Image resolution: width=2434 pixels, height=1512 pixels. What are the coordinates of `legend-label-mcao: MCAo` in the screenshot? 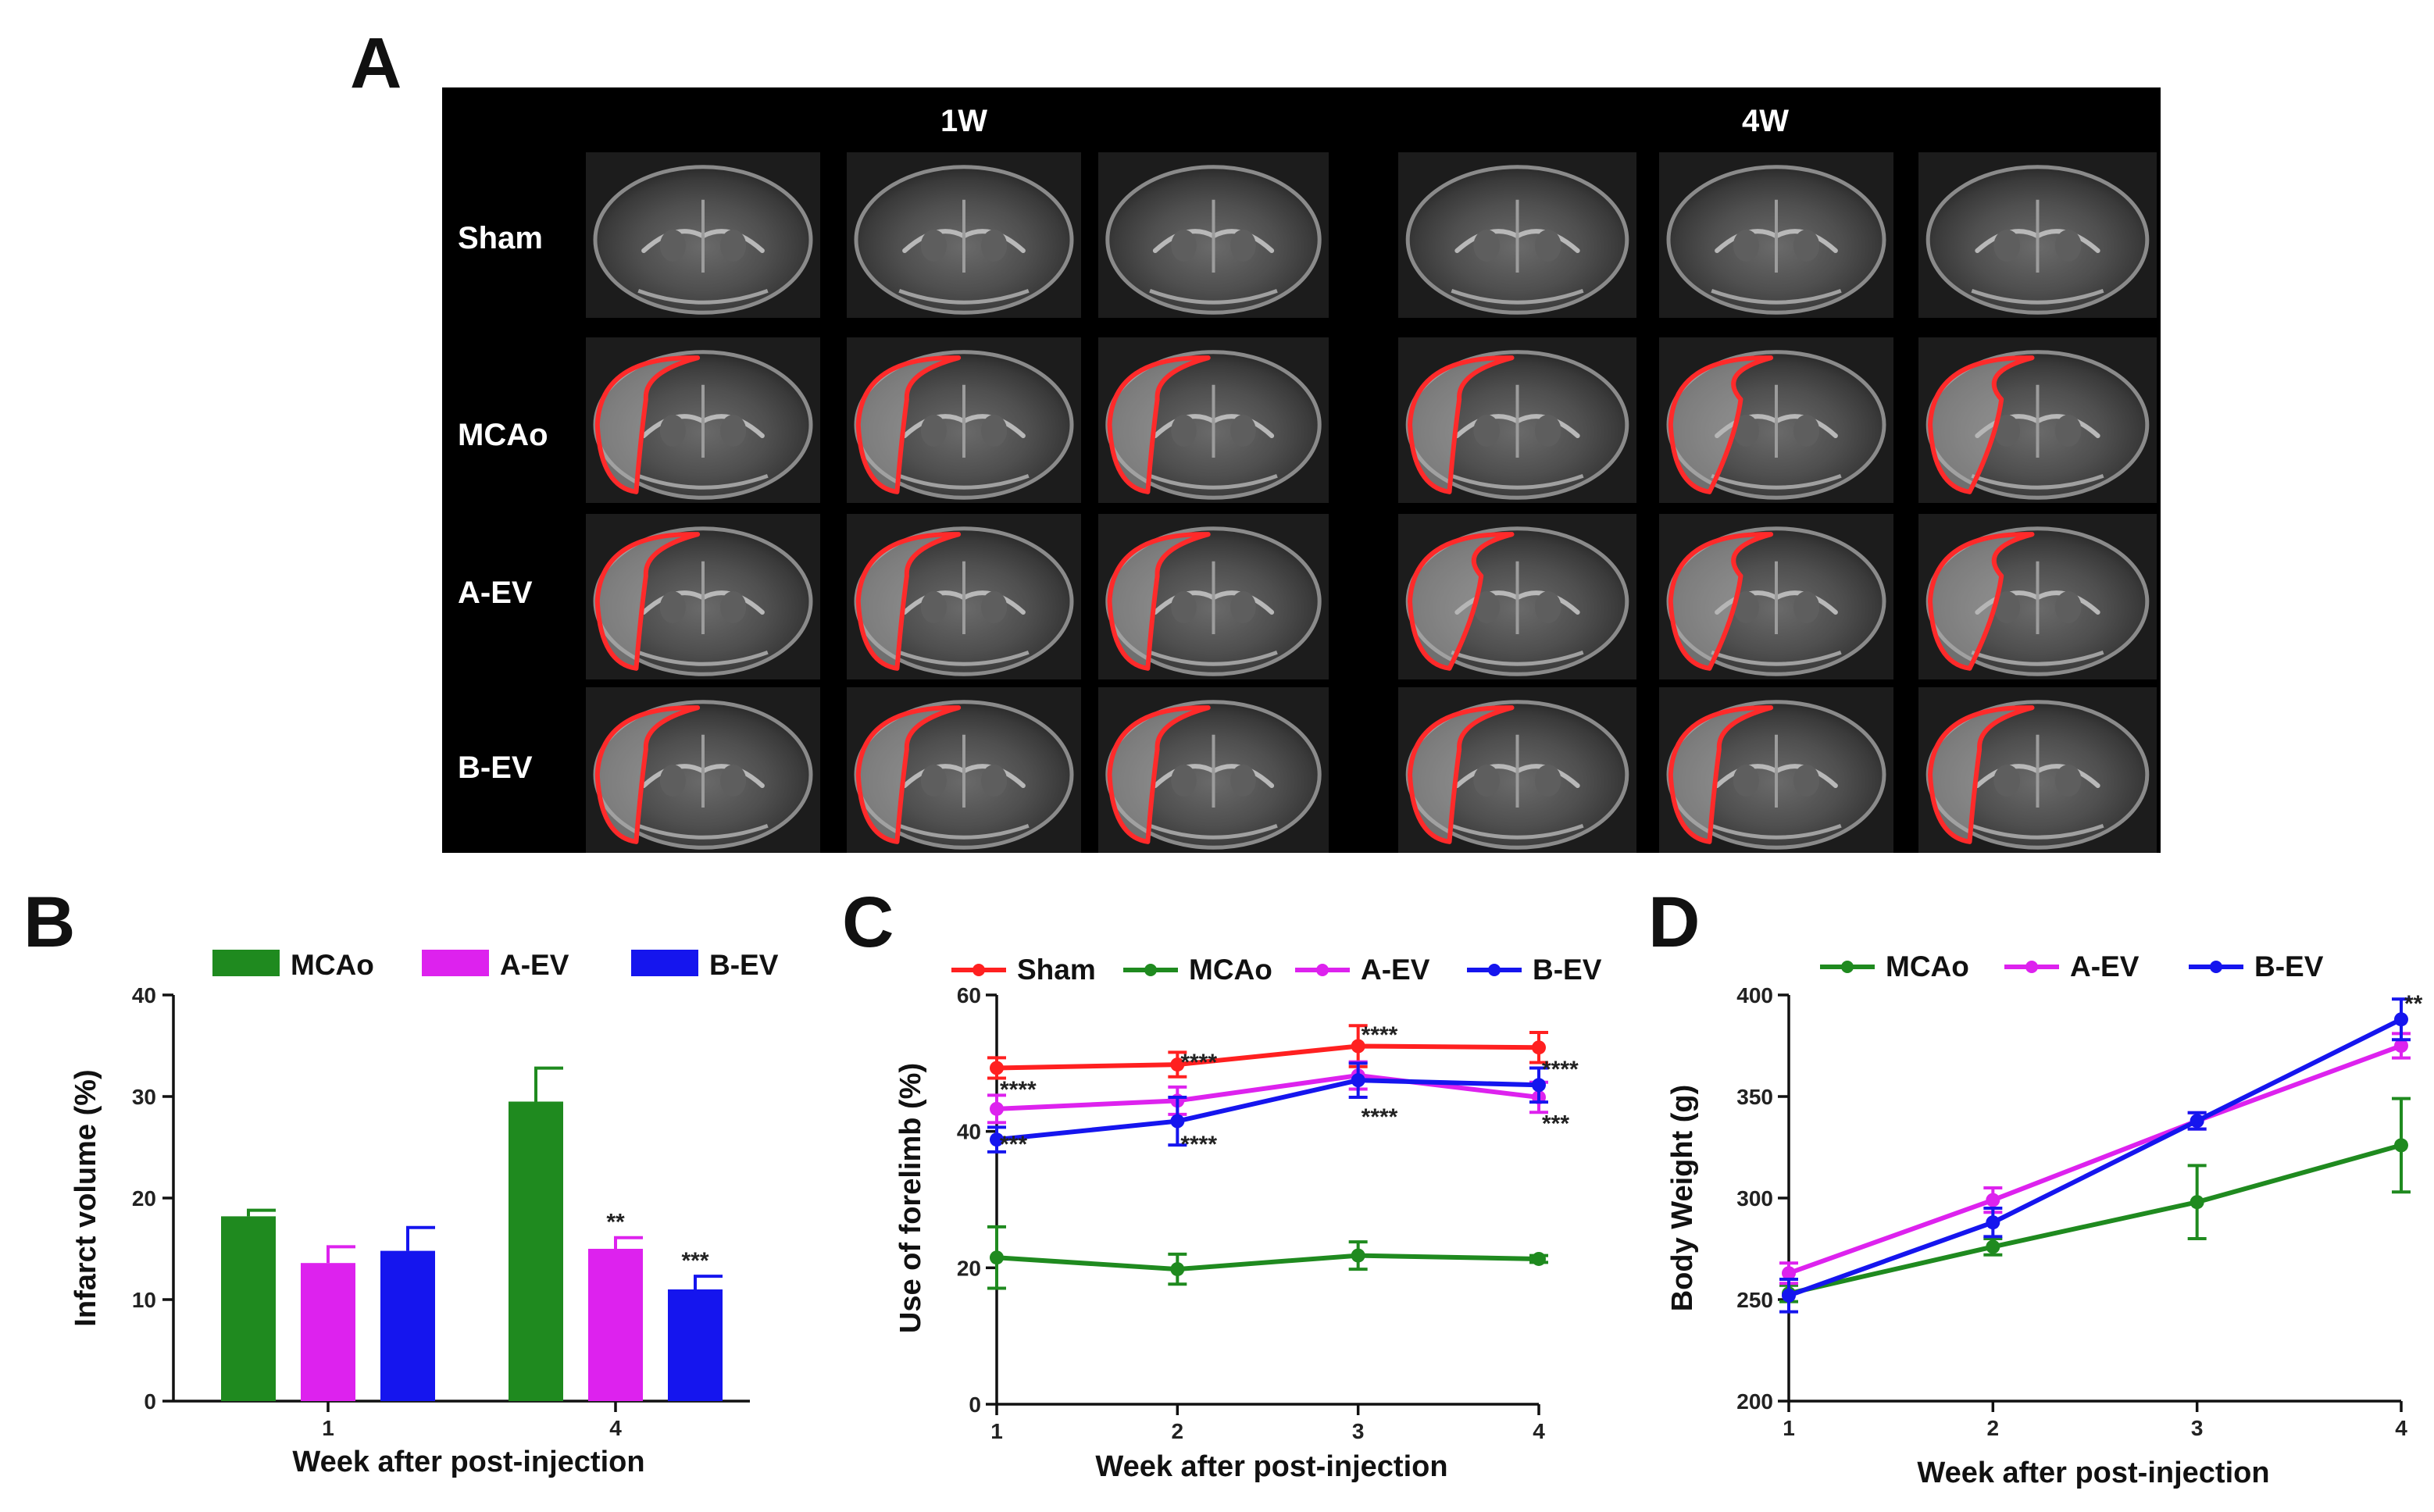 It's located at (332, 965).